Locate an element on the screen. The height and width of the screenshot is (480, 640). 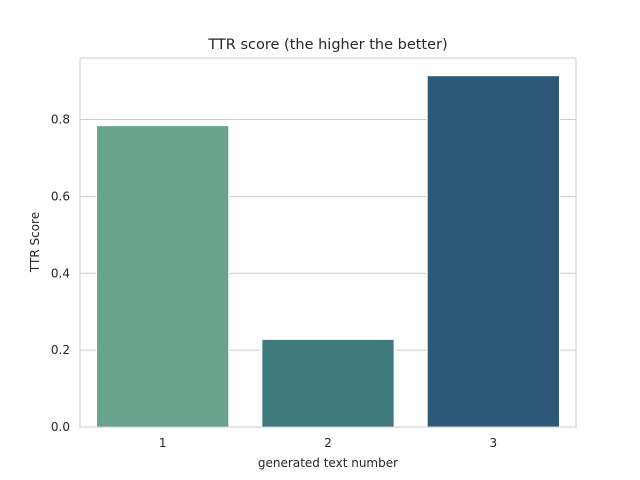
x-axis-title: generated text number is located at coordinates (328, 463).